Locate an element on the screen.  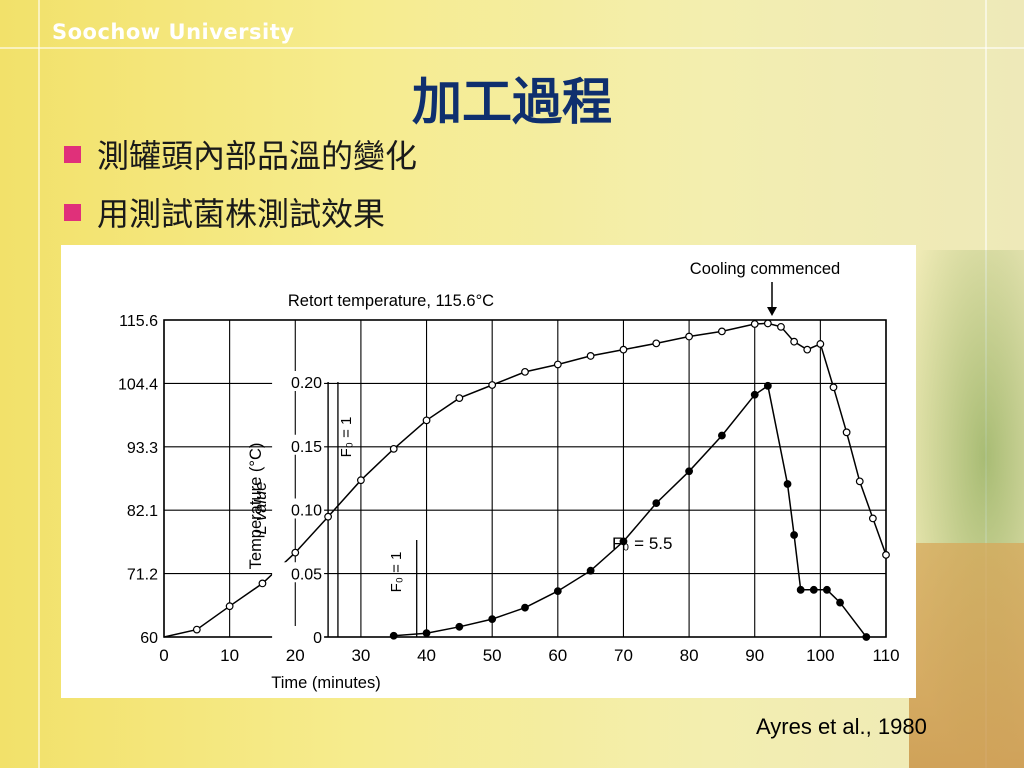
x-tick-label: 40 is located at coordinates (426, 655).